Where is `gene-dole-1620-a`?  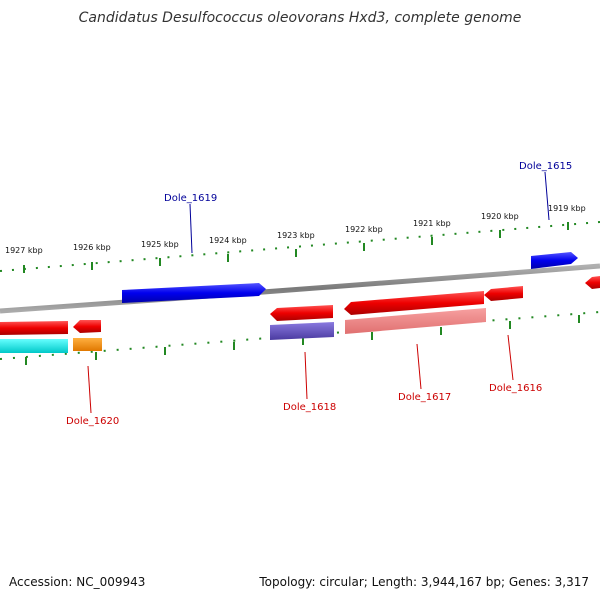 gene-dole-1620-a is located at coordinates (34, 328).